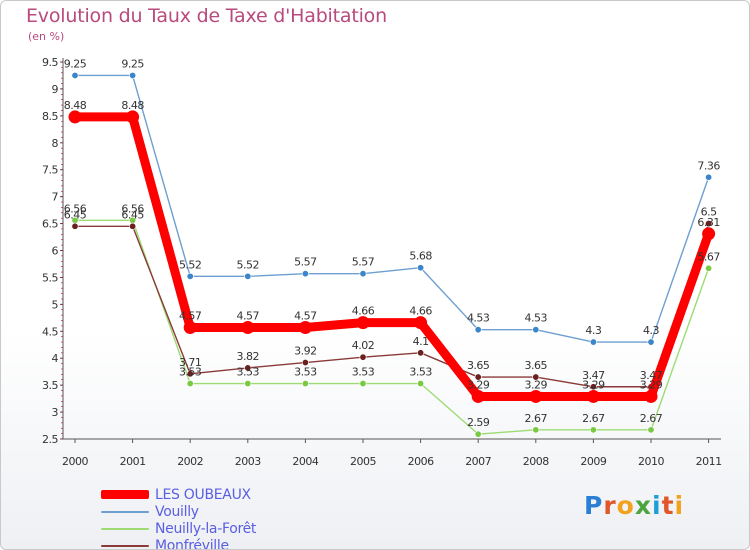 This screenshot has width=750, height=550. Describe the element at coordinates (668, 505) in the screenshot. I see `logo-letter: t` at that location.